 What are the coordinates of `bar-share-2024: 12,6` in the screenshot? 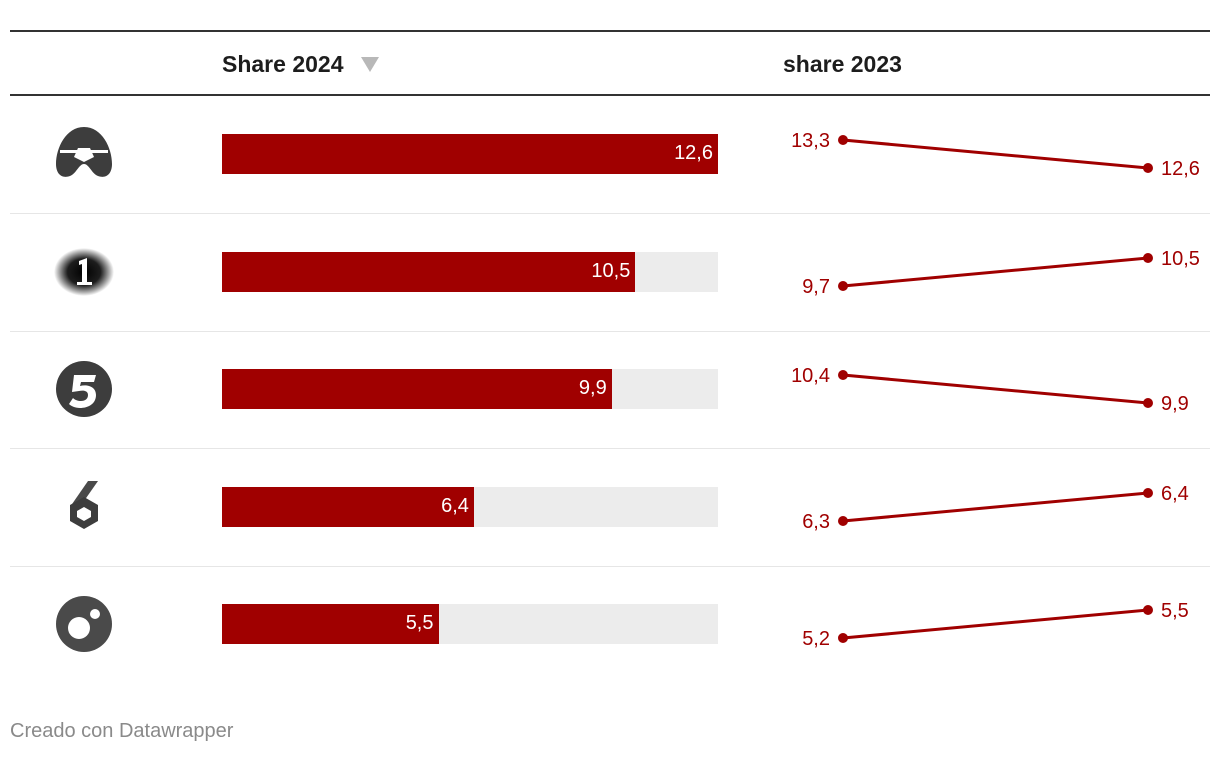 It's located at (470, 154).